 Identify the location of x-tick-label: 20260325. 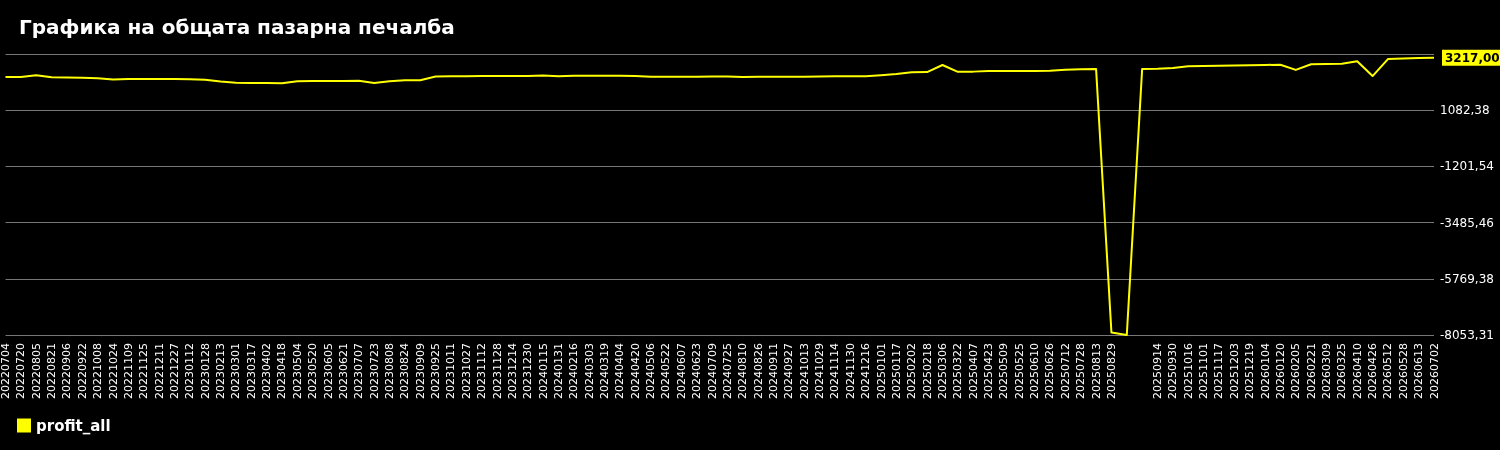
(1342, 371).